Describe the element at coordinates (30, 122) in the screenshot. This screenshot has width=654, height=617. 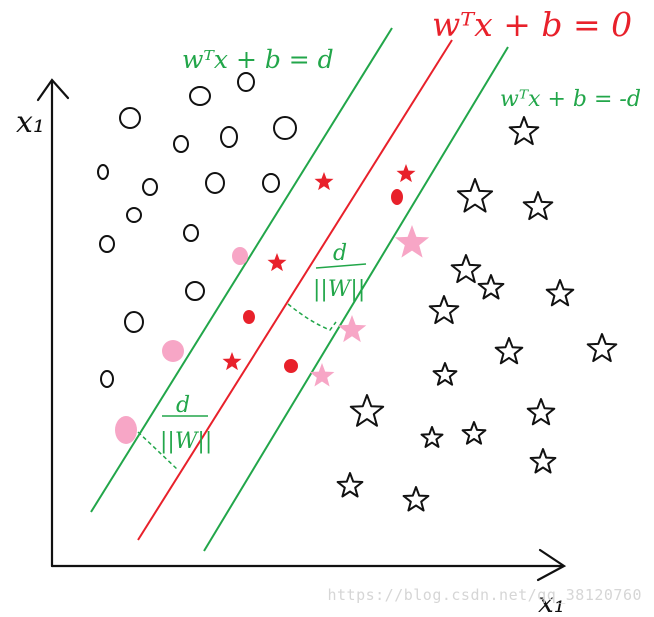
I see `y-axis-label: x₁` at that location.